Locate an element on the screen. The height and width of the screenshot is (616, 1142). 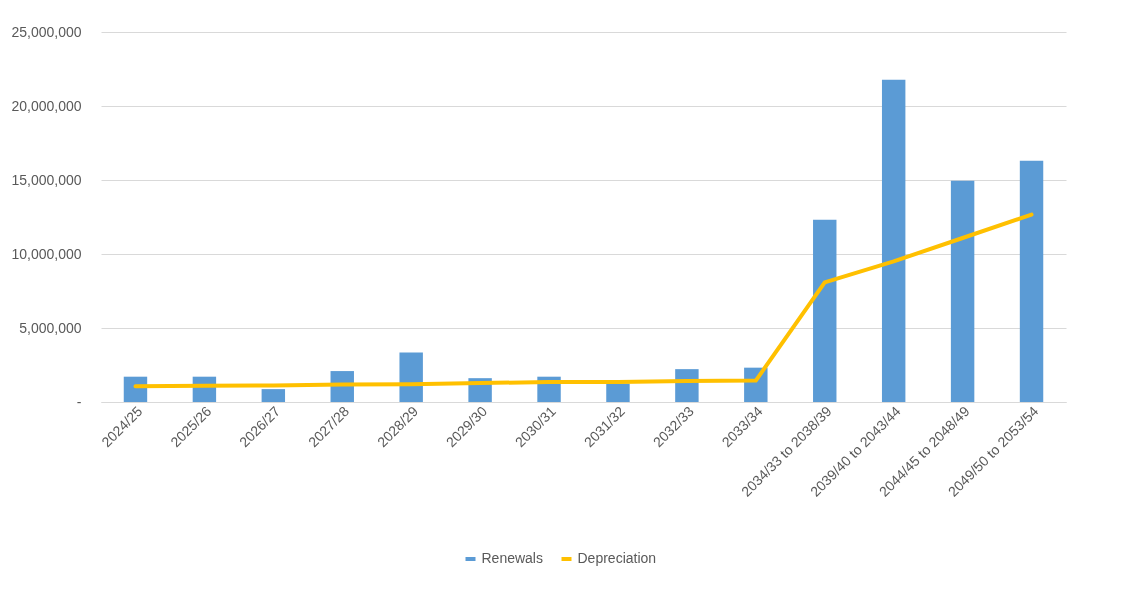
y-tick-label: 20,000,000 is located at coordinates (46, 105).